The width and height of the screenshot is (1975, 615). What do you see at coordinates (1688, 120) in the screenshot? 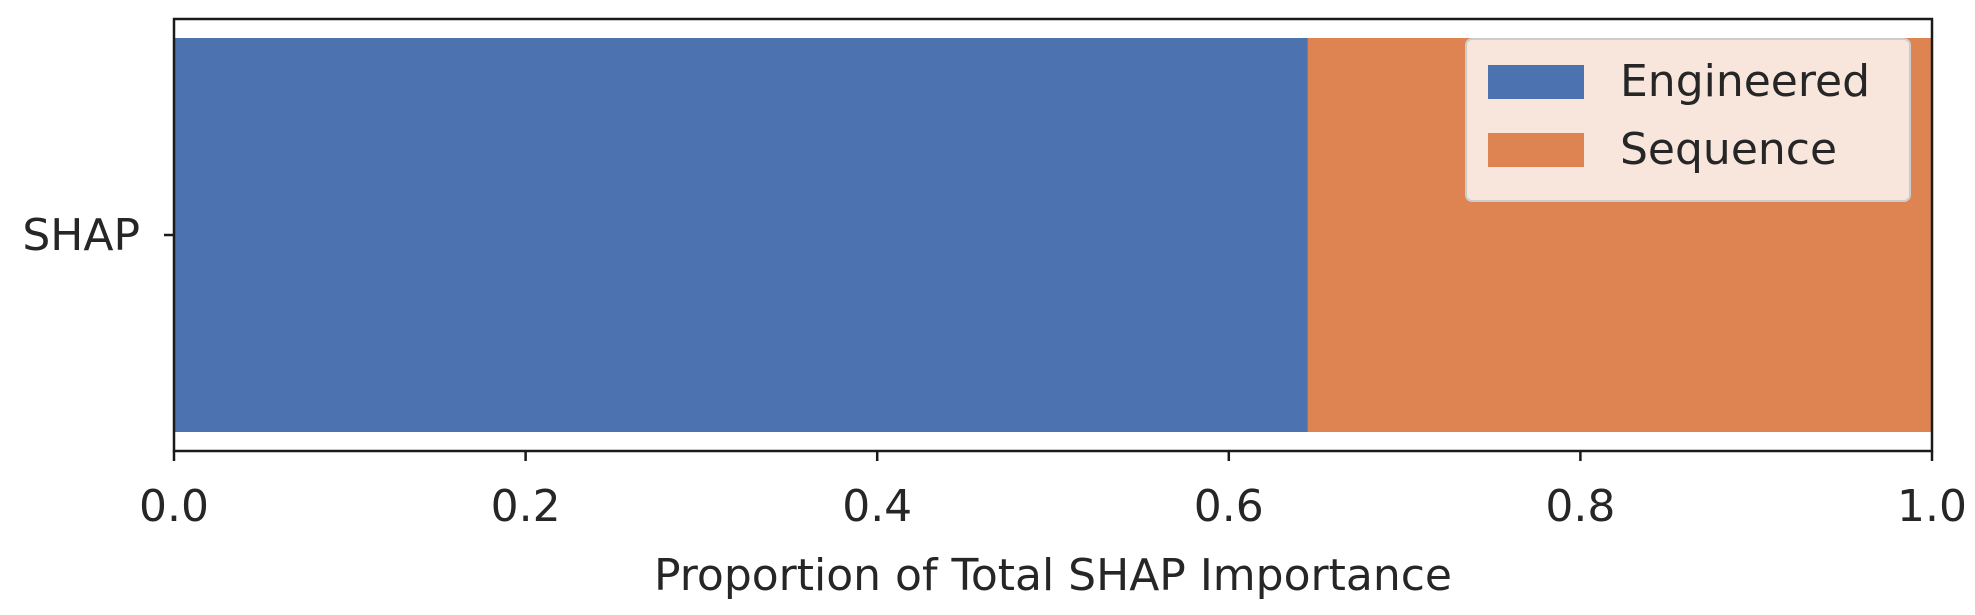
I see `legend: Engineered Sequence` at bounding box center [1688, 120].